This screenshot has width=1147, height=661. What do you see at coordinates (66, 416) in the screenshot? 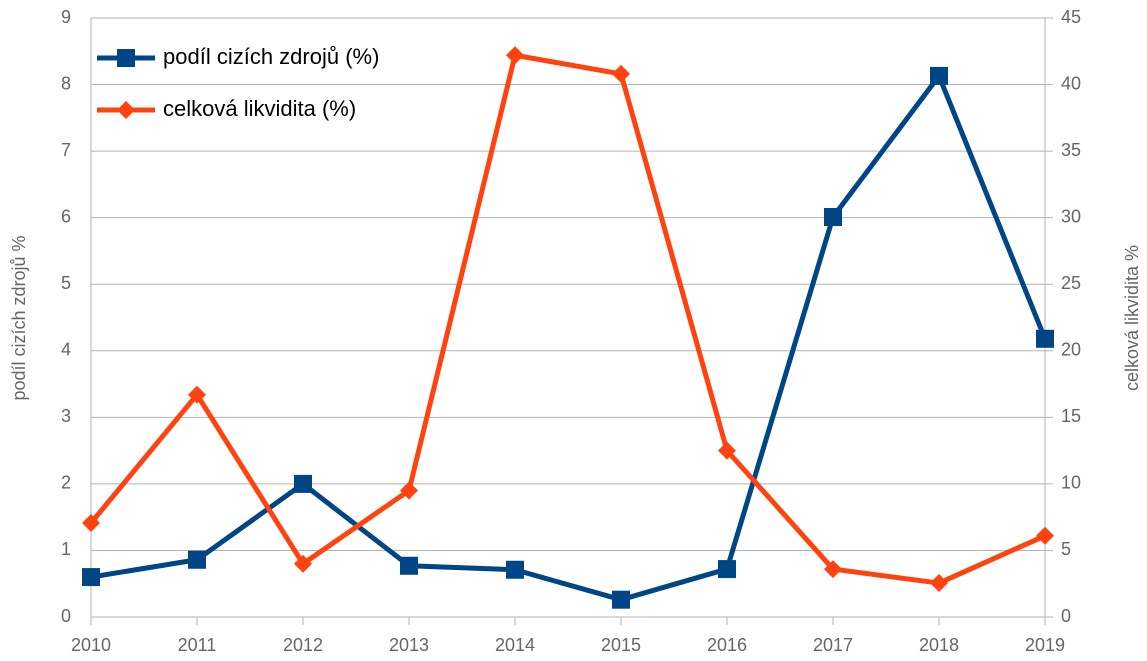
I see `y-tick-label: 3` at bounding box center [66, 416].